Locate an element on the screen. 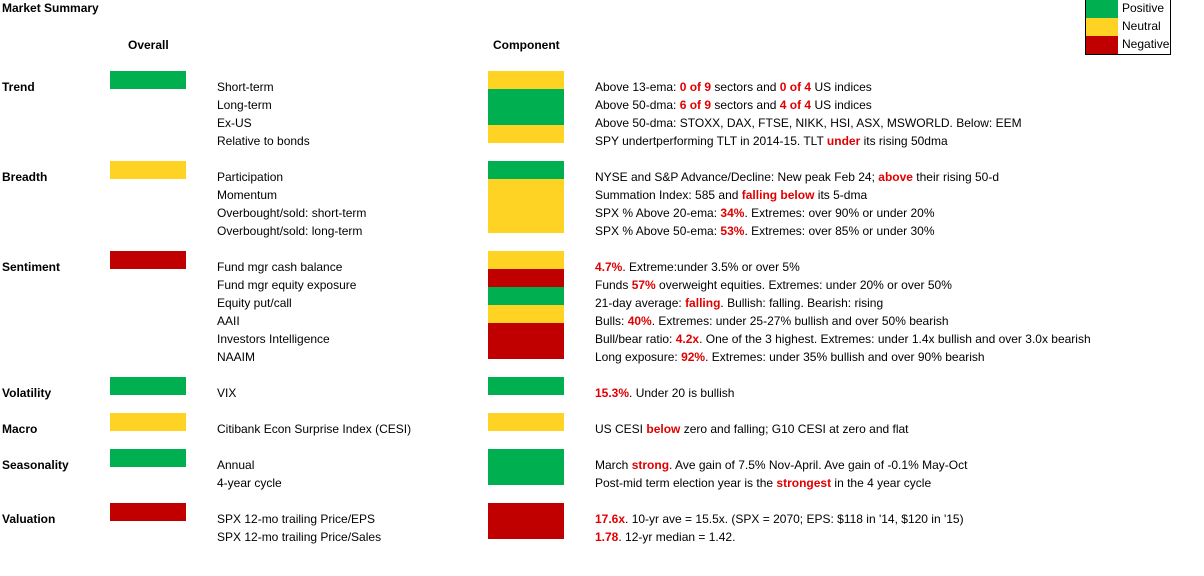 The width and height of the screenshot is (1204, 576). page-title: Market Summary is located at coordinates (50, 8).